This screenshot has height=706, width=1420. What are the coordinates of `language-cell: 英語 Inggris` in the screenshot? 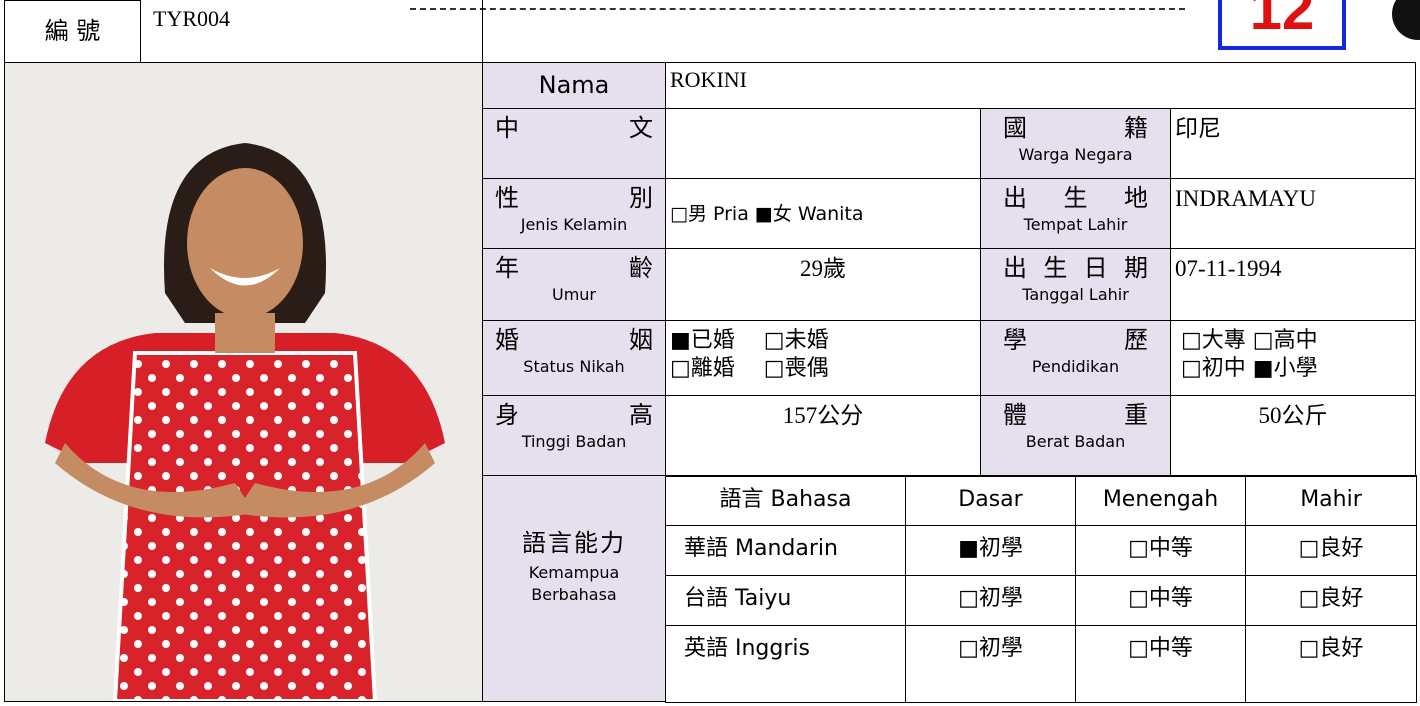 It's located at (785, 664).